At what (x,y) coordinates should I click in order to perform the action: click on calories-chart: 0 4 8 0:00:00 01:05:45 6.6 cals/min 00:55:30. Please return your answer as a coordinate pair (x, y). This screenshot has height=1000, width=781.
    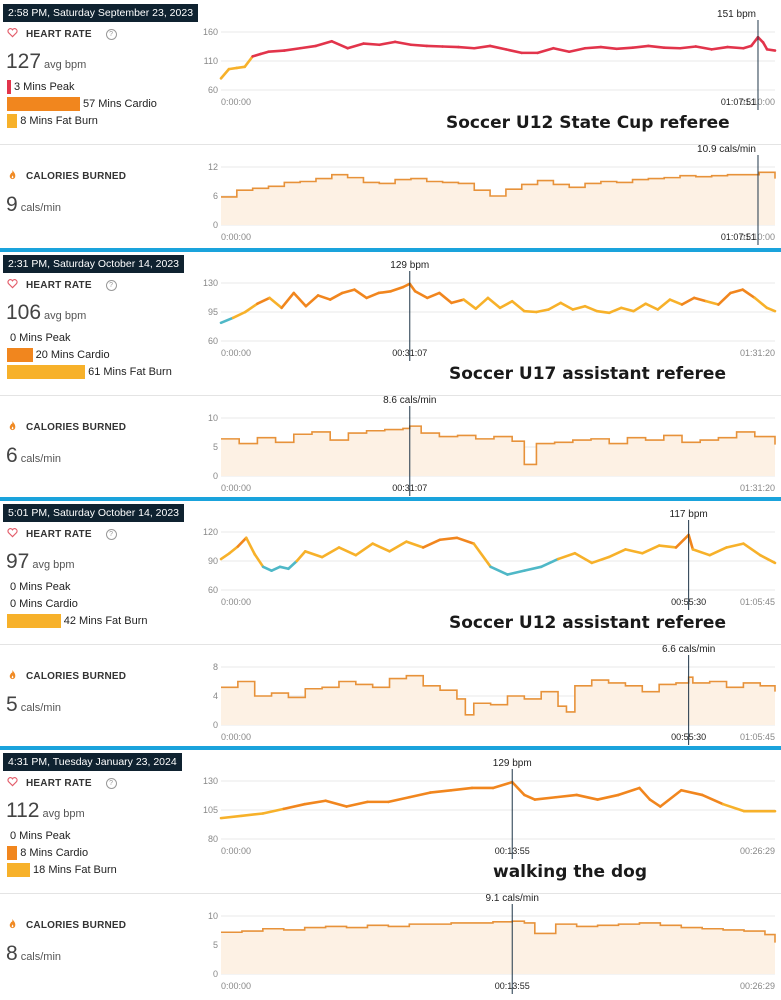
    Looking at the image, I should click on (494, 694).